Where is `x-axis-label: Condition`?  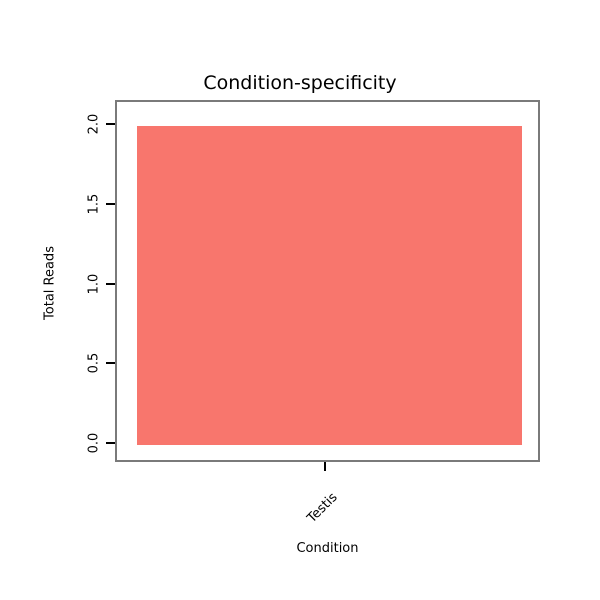
x-axis-label: Condition is located at coordinates (327, 548).